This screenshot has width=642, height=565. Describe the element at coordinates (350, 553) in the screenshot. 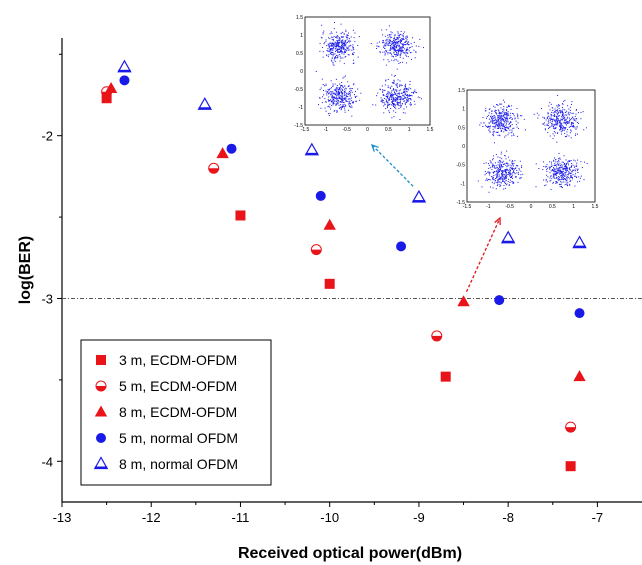

I see `x-axis-title: Received optical power(dBm)` at that location.